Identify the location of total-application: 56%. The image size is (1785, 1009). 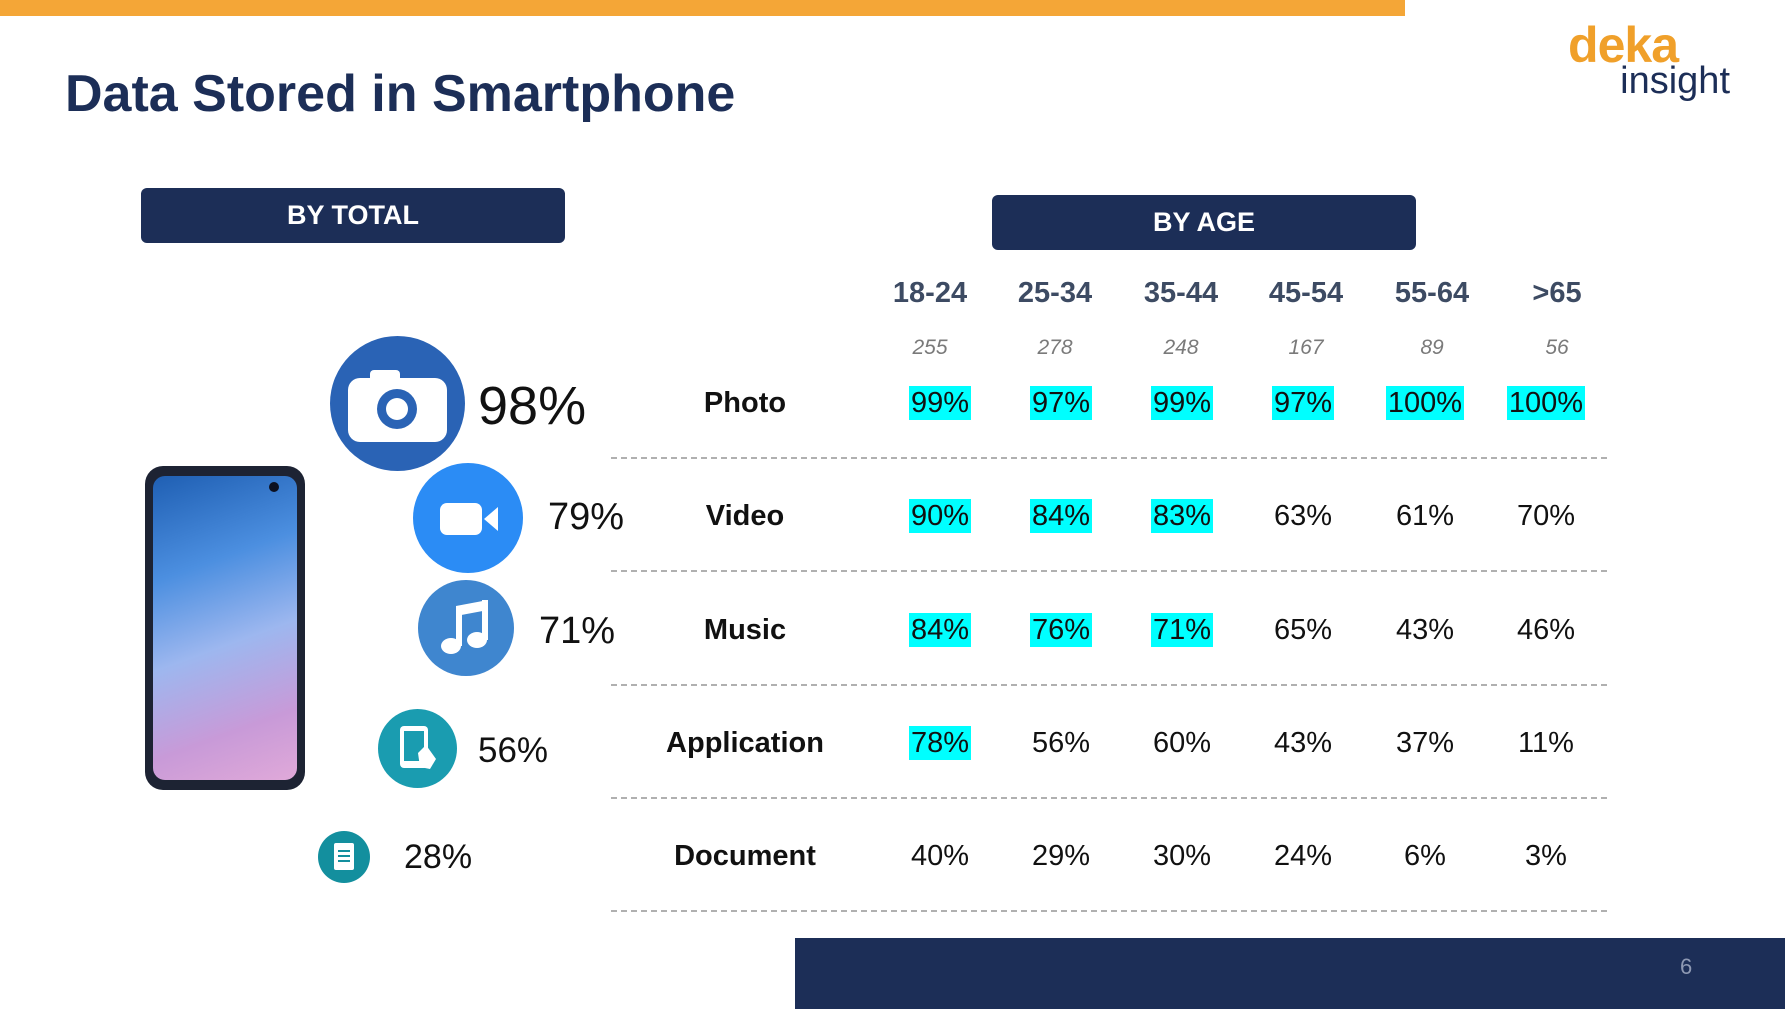
(513, 750).